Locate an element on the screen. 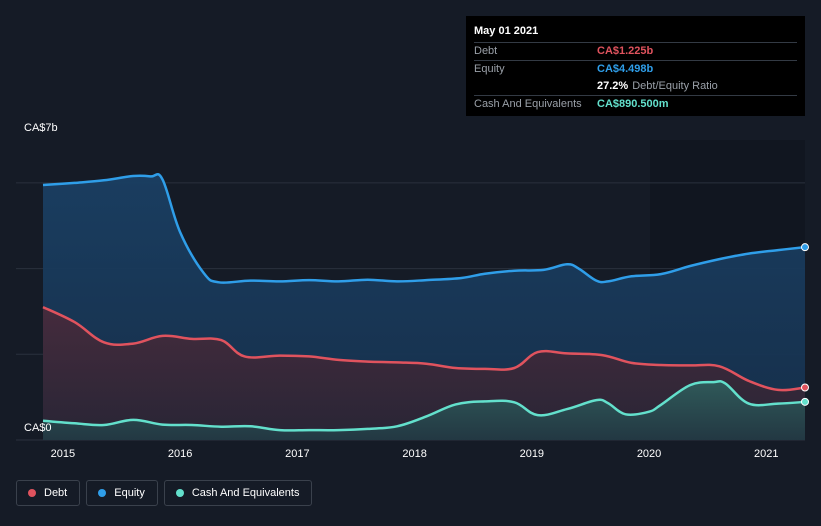  legend-item-equity: Equity is located at coordinates (122, 493).